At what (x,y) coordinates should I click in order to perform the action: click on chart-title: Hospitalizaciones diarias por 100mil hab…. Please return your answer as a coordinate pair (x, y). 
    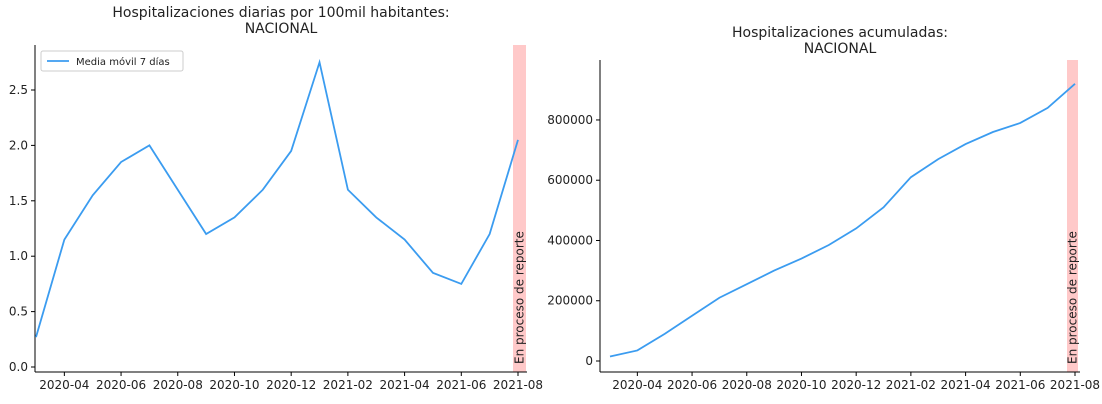
    Looking at the image, I should click on (280, 13).